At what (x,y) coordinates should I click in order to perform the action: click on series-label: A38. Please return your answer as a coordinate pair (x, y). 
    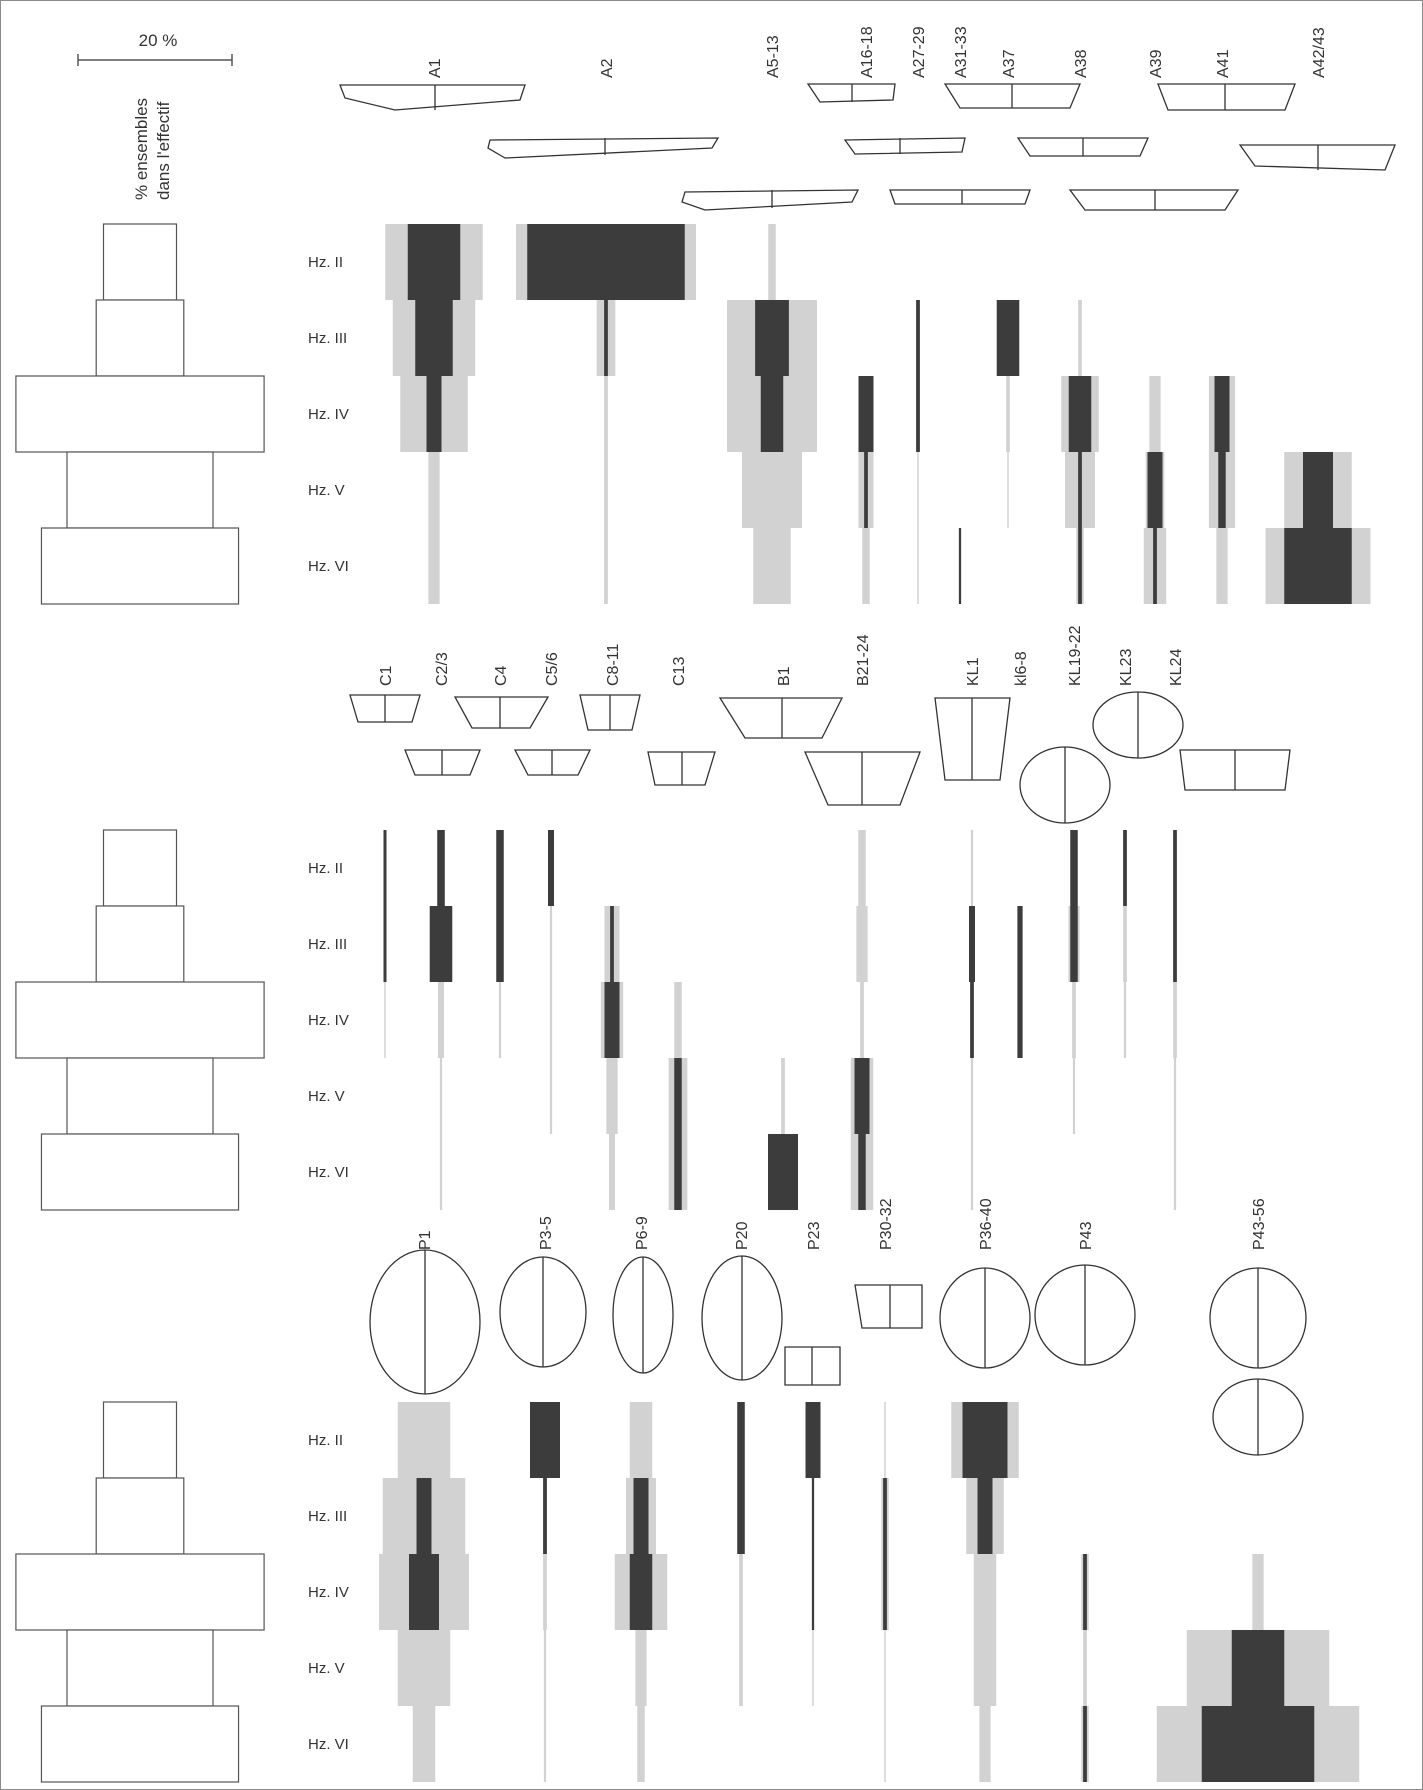
    Looking at the image, I should click on (1081, 63).